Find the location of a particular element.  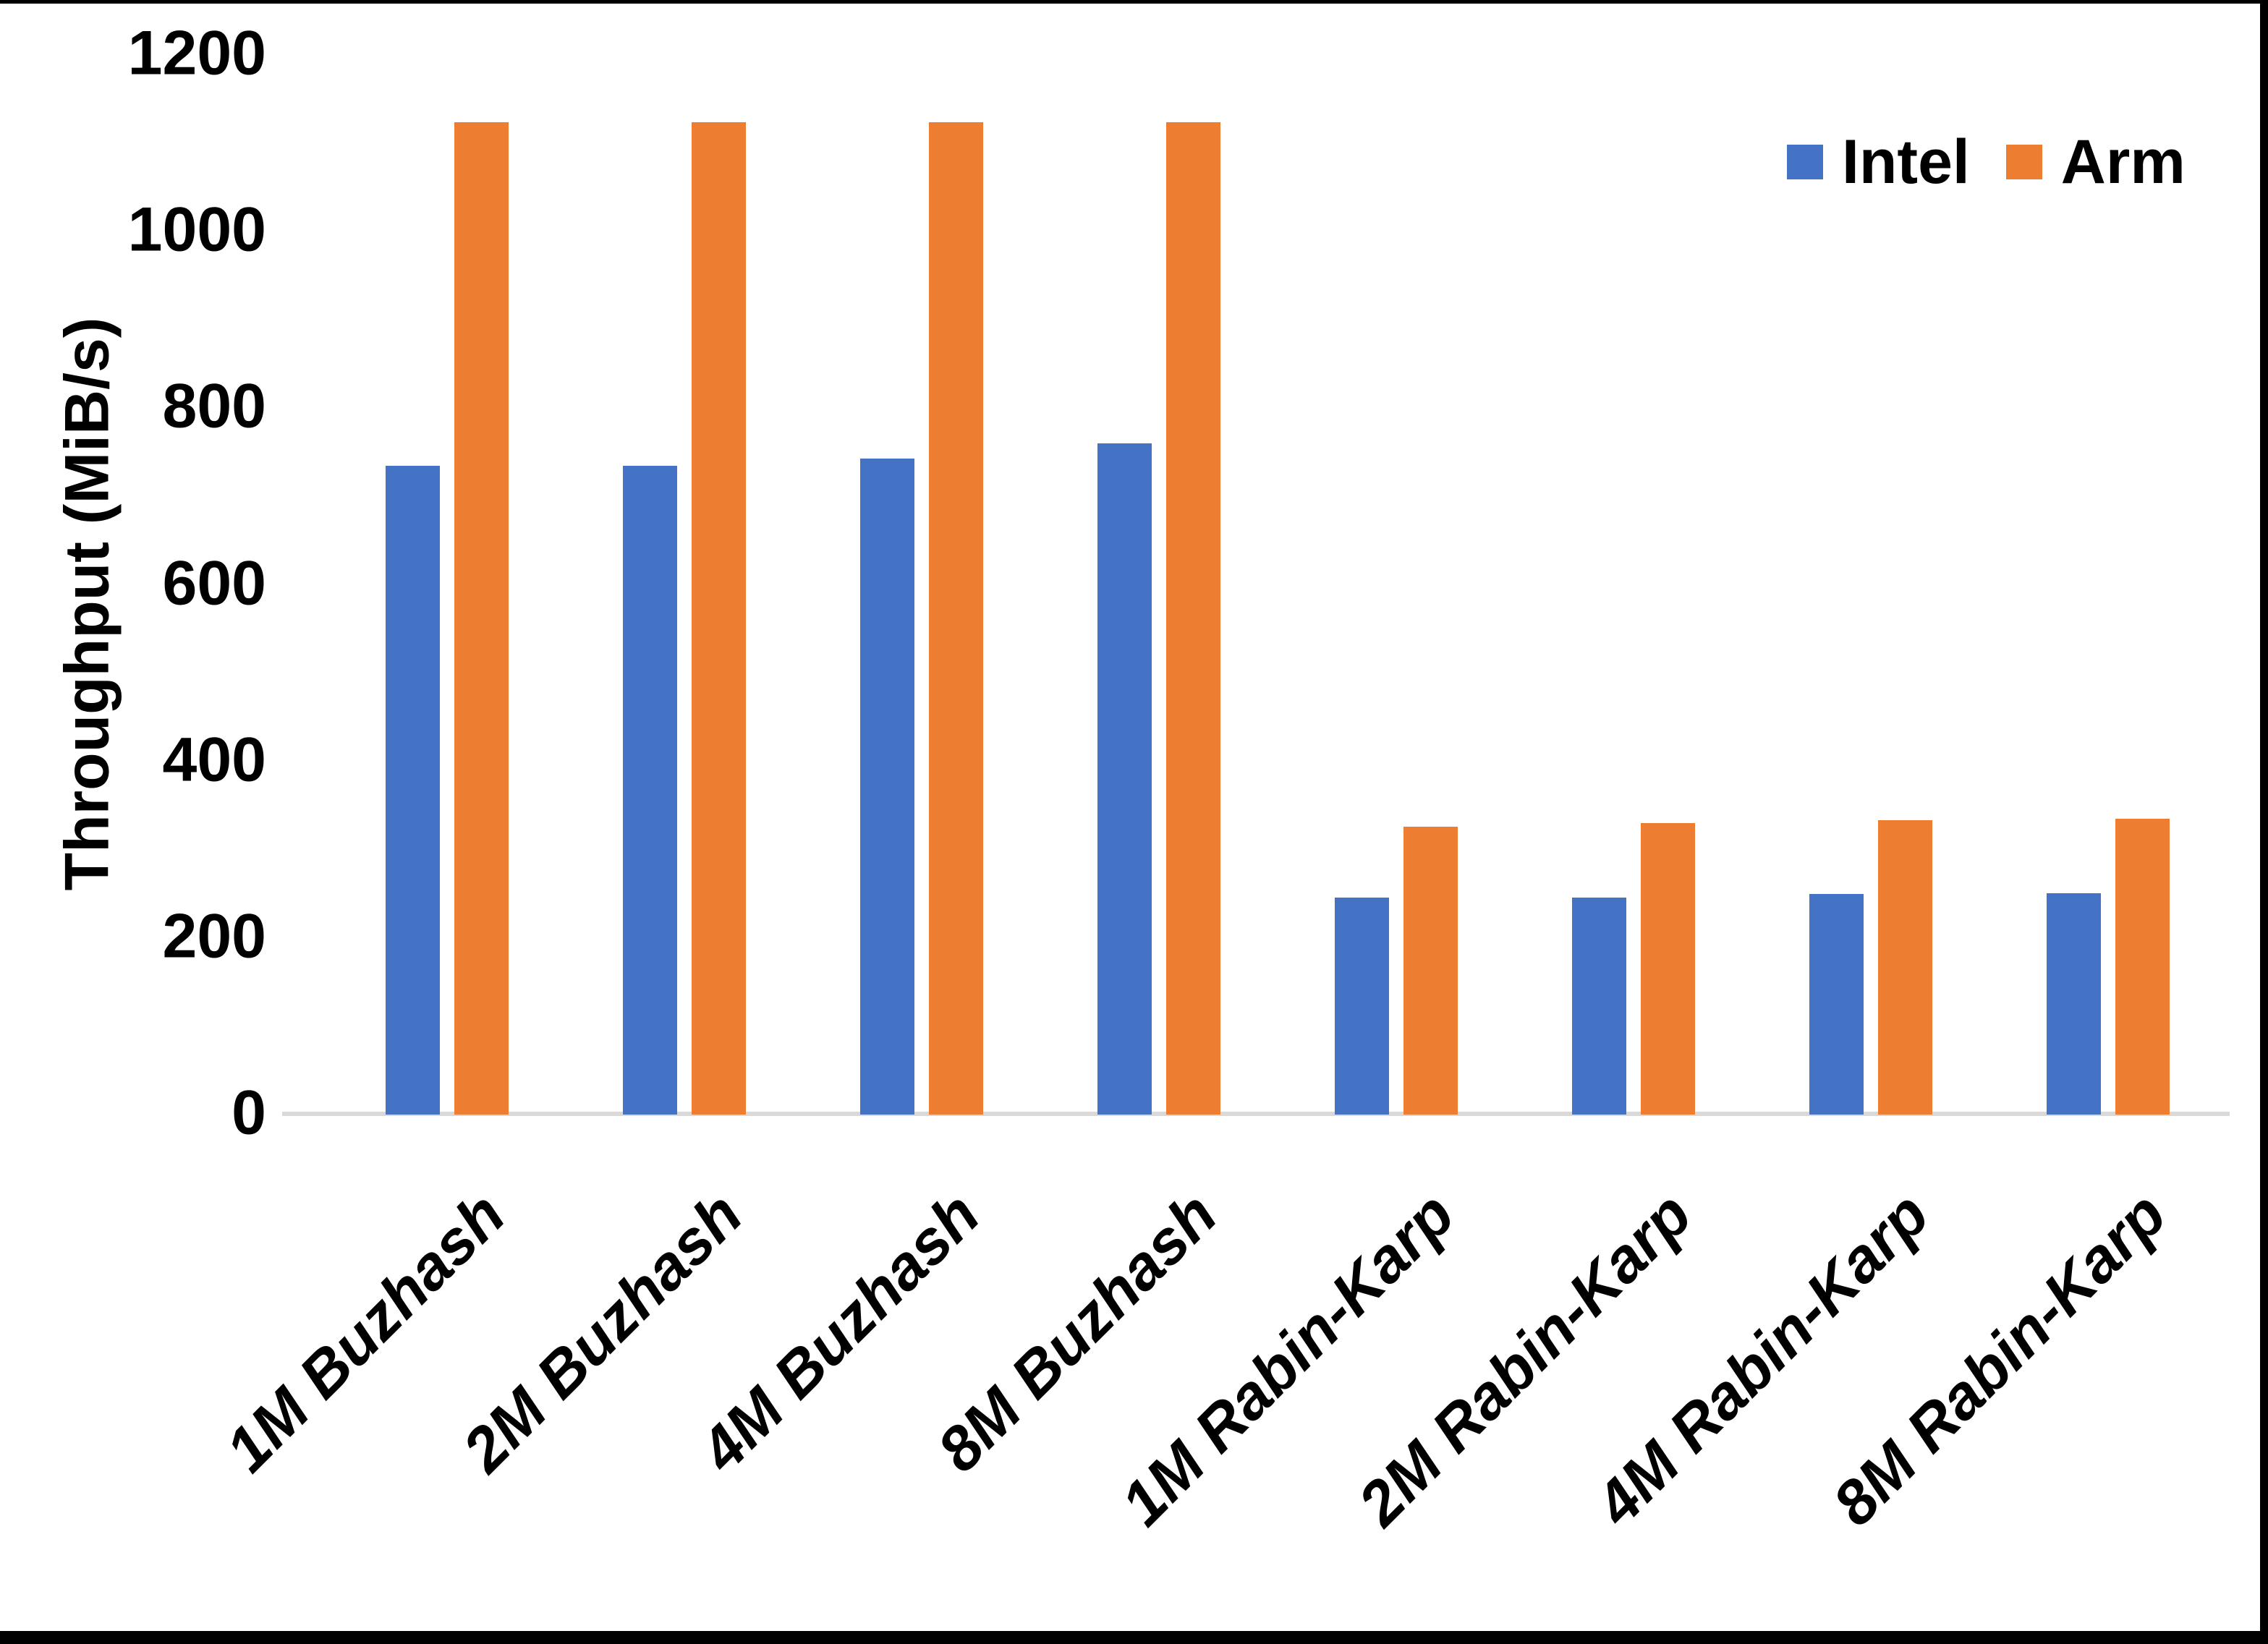

legend: Intel Arm is located at coordinates (1987, 162).